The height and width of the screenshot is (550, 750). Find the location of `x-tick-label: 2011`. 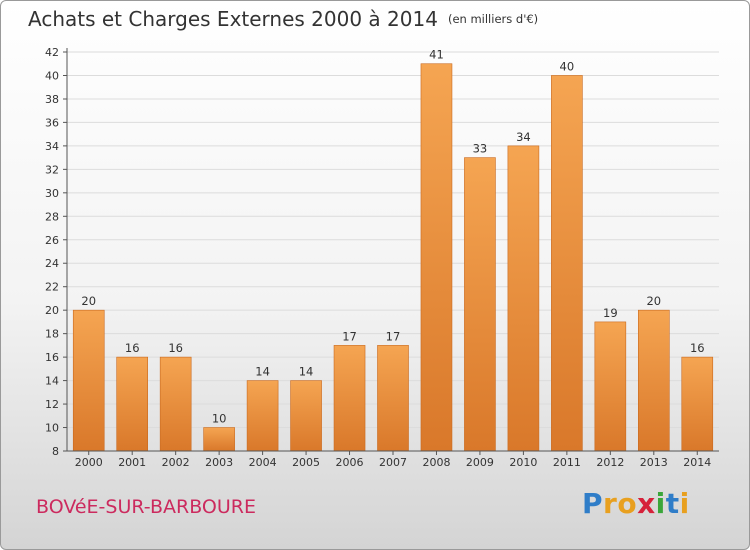

x-tick-label: 2011 is located at coordinates (567, 462).